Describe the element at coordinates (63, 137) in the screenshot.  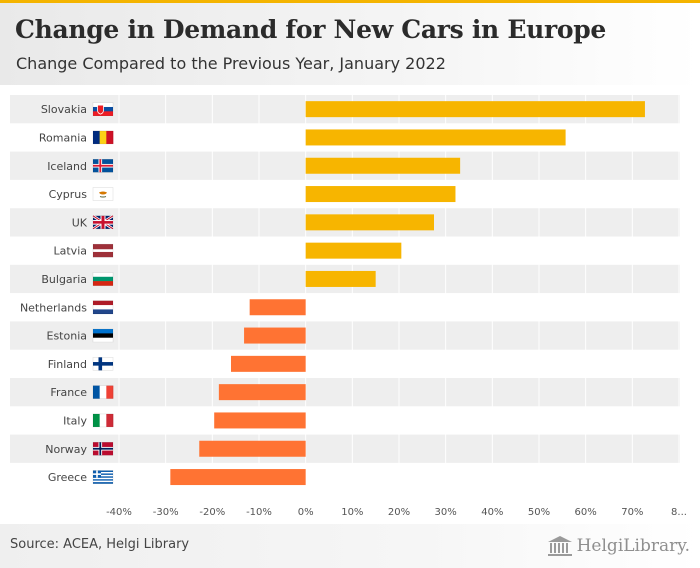
I see `category-label: Romania` at that location.